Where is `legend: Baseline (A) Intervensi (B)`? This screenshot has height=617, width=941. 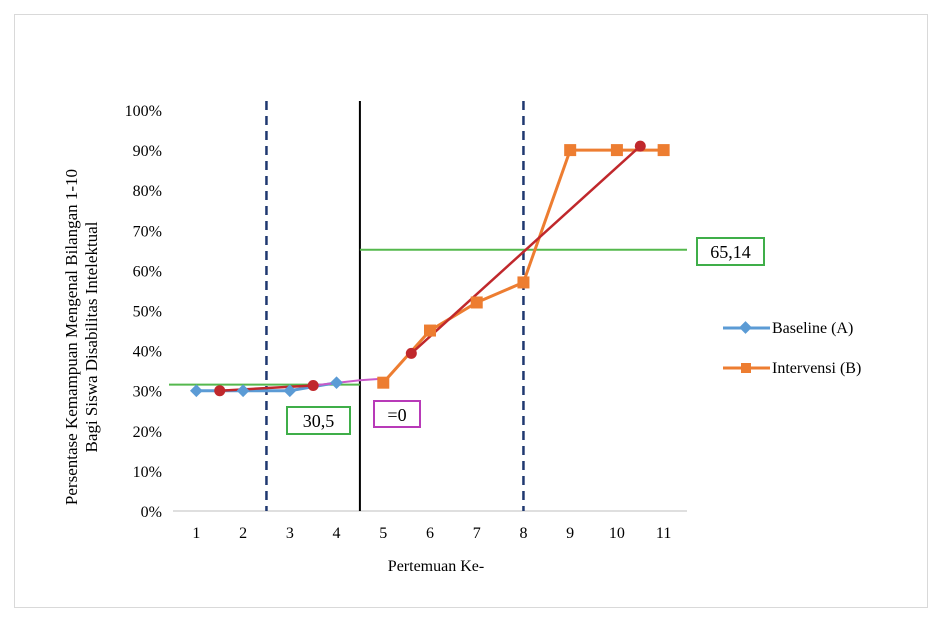 legend: Baseline (A) Intervensi (B) is located at coordinates (792, 348).